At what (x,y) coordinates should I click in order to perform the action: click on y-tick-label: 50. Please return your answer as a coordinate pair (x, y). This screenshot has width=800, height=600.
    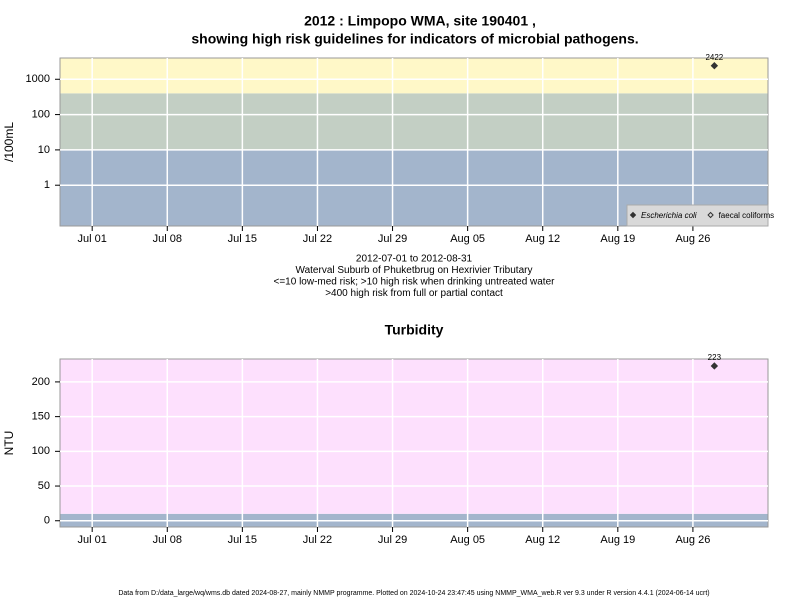
    Looking at the image, I should click on (44, 486).